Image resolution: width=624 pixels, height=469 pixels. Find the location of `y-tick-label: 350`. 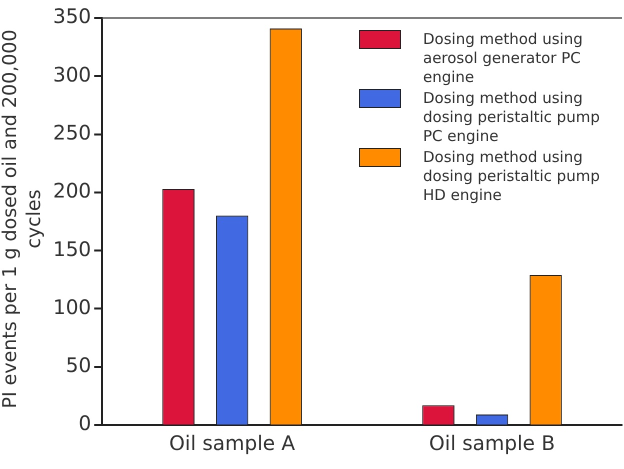

y-tick-label: 350 is located at coordinates (72, 16).